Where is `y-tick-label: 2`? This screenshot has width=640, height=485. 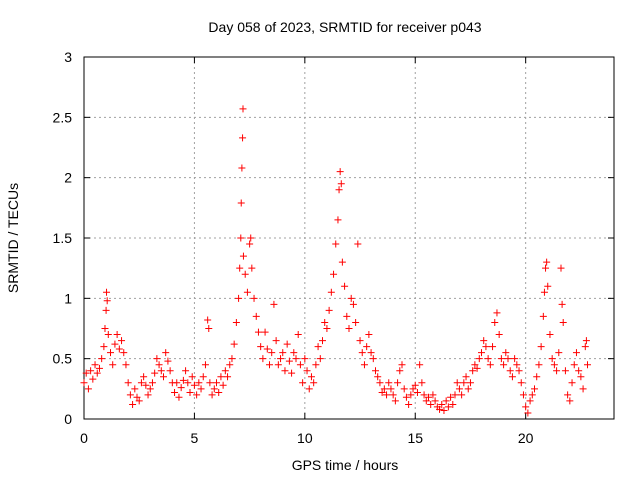 y-tick-label: 2 is located at coordinates (68, 178).